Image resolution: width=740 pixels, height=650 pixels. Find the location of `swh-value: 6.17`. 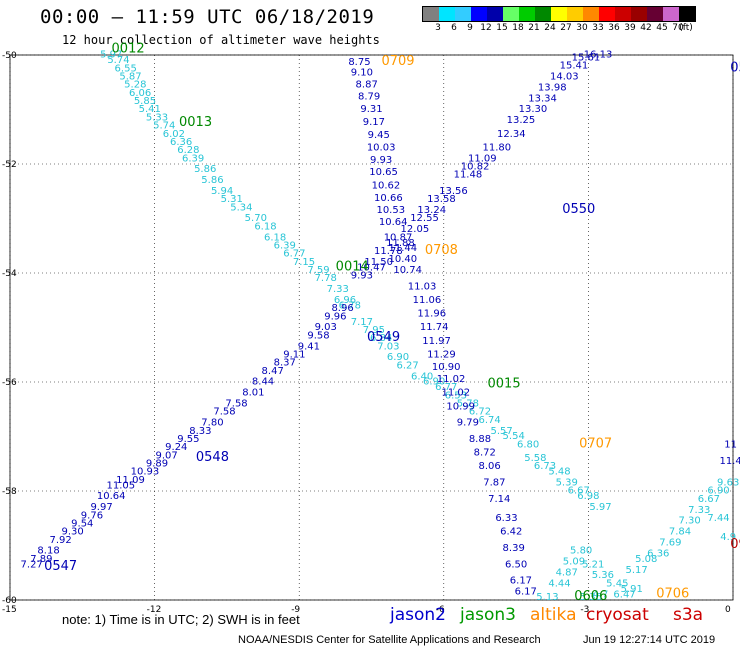

swh-value: 6.17 is located at coordinates (526, 592).